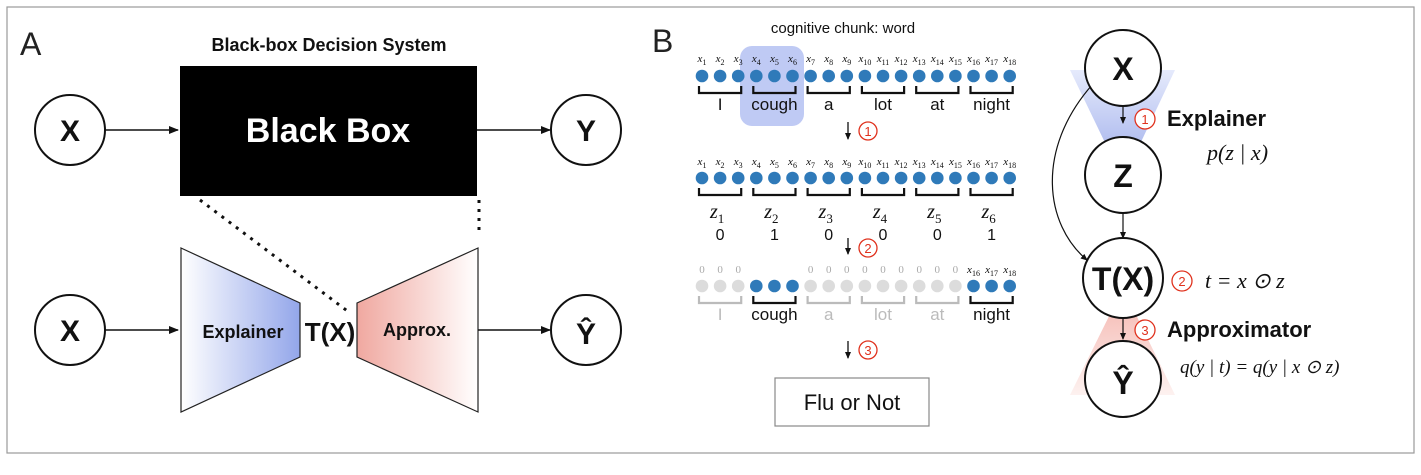 The width and height of the screenshot is (1421, 475). What do you see at coordinates (1144, 330) in the screenshot?
I see `graph-step-3-number: 3` at bounding box center [1144, 330].